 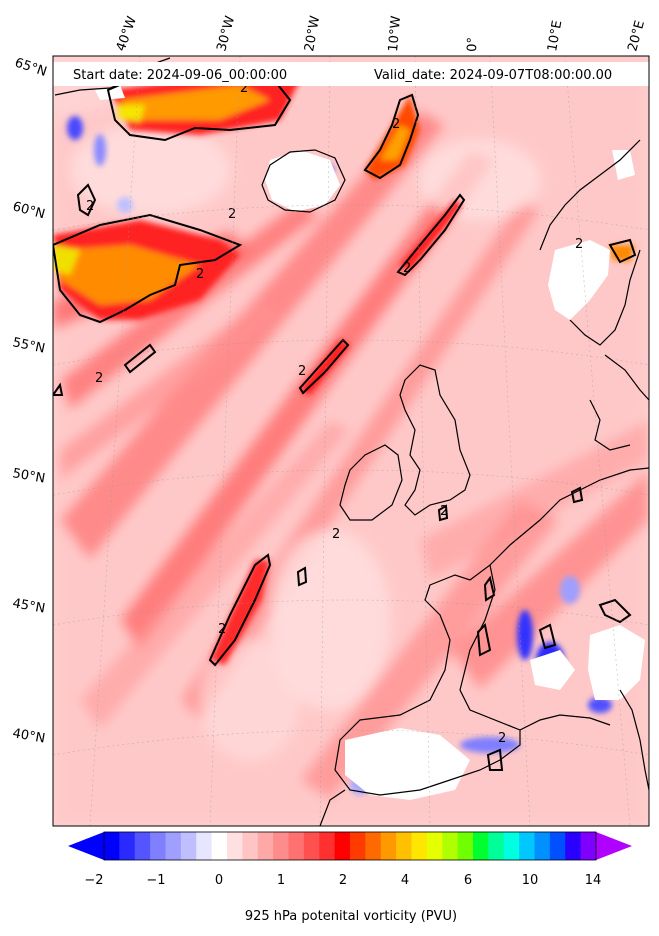 I want to click on lat-label-55n: 55°N, so click(x=28, y=345).